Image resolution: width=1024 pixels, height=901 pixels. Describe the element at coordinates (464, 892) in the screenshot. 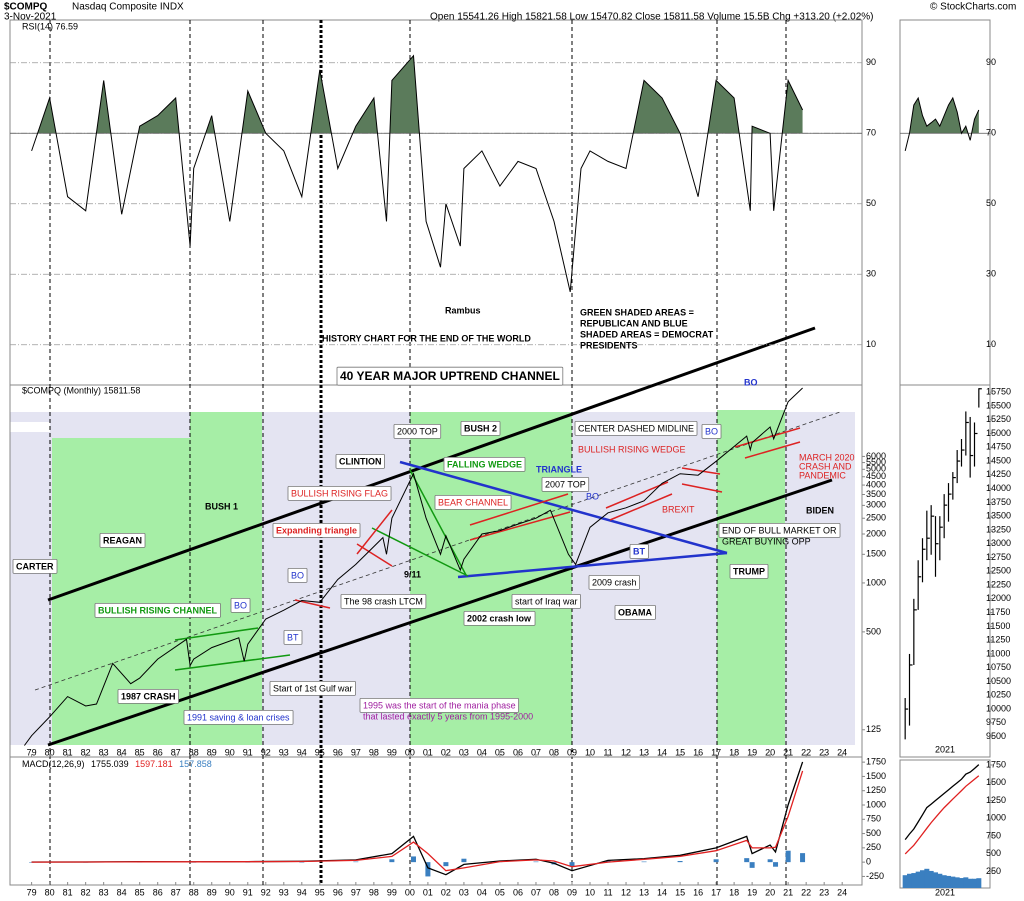

I see `x-tick-label: 03` at that location.